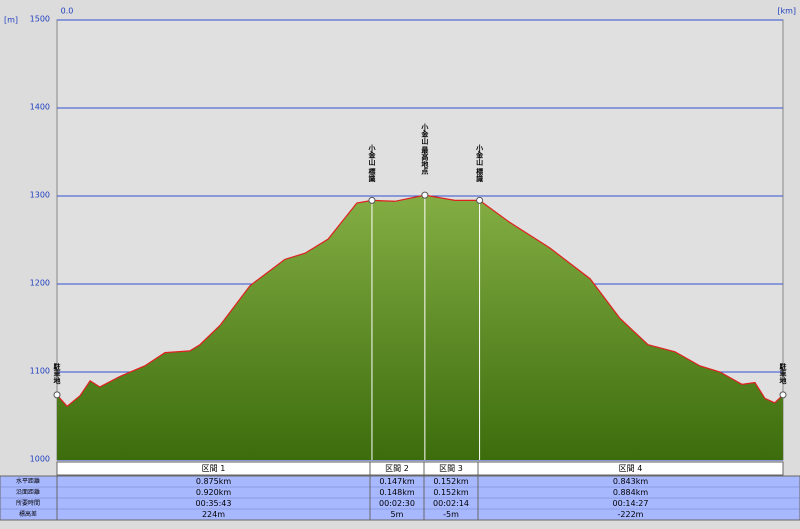  What do you see at coordinates (451, 514) in the screenshot?
I see `cell: -5m` at bounding box center [451, 514].